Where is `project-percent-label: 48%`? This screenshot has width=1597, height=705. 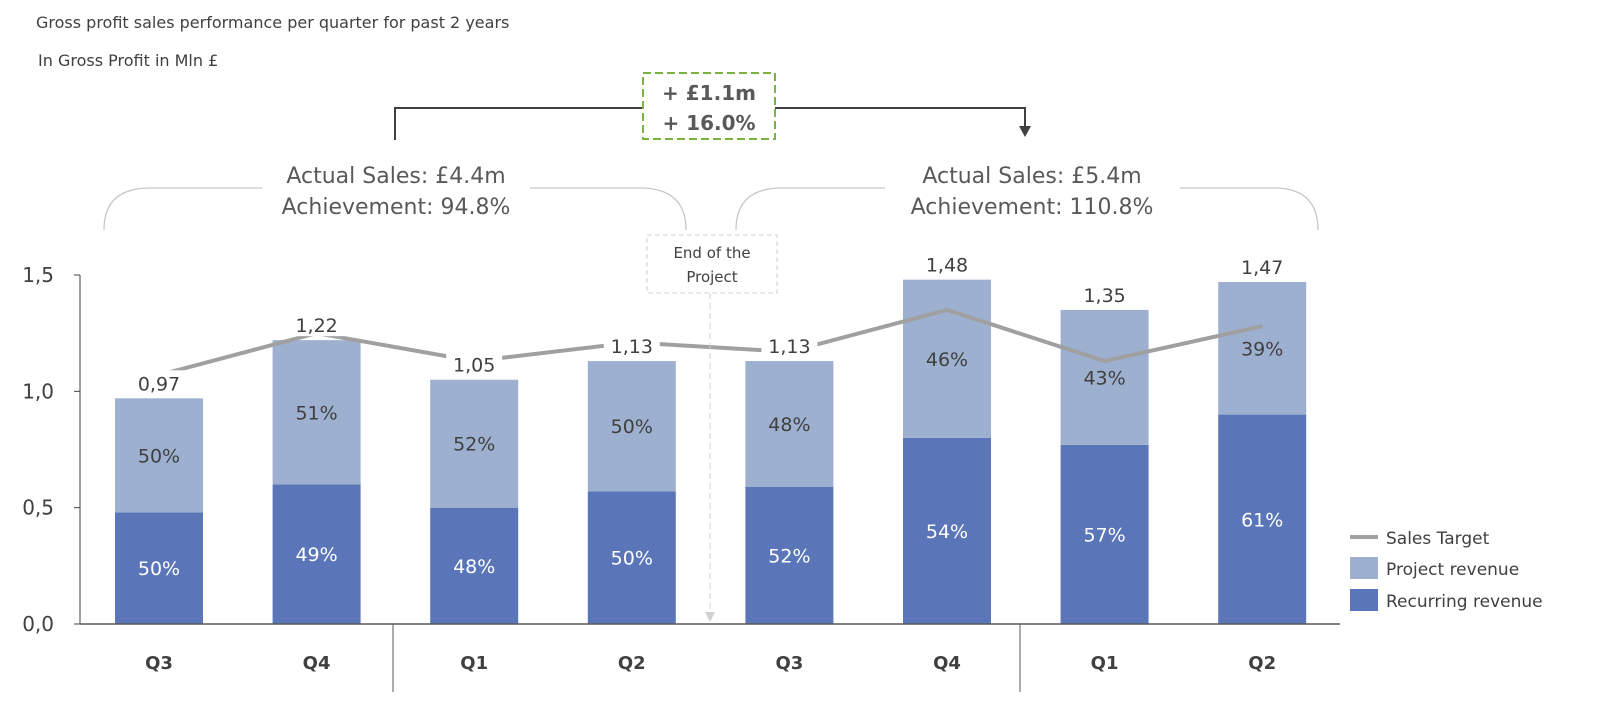
project-percent-label: 48% is located at coordinates (789, 425).